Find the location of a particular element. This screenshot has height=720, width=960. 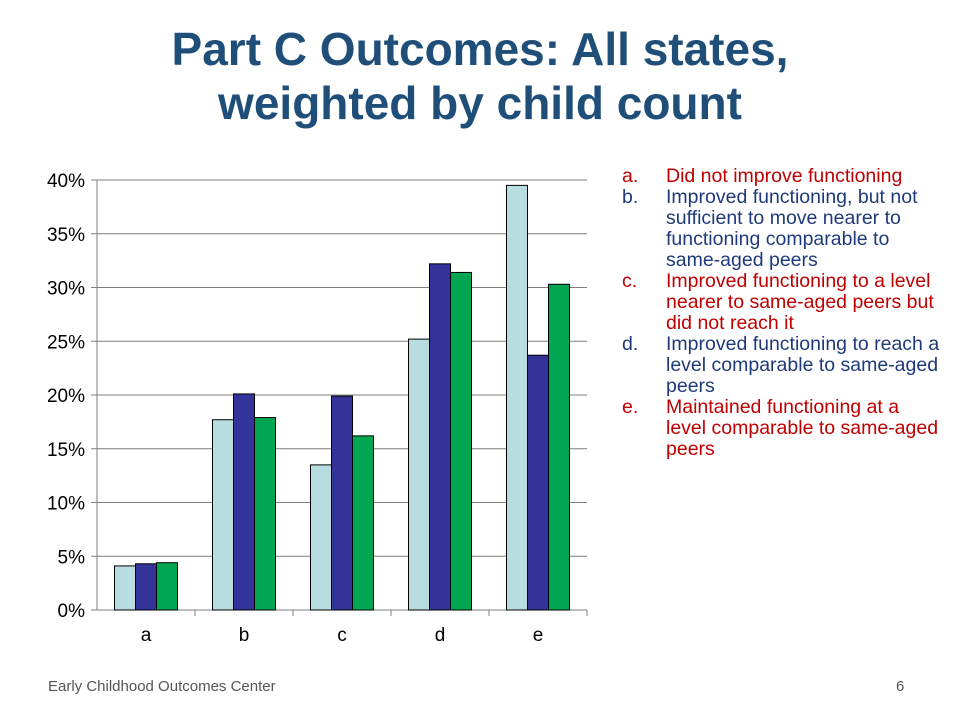

x-tick-label-d: d is located at coordinates (440, 635).